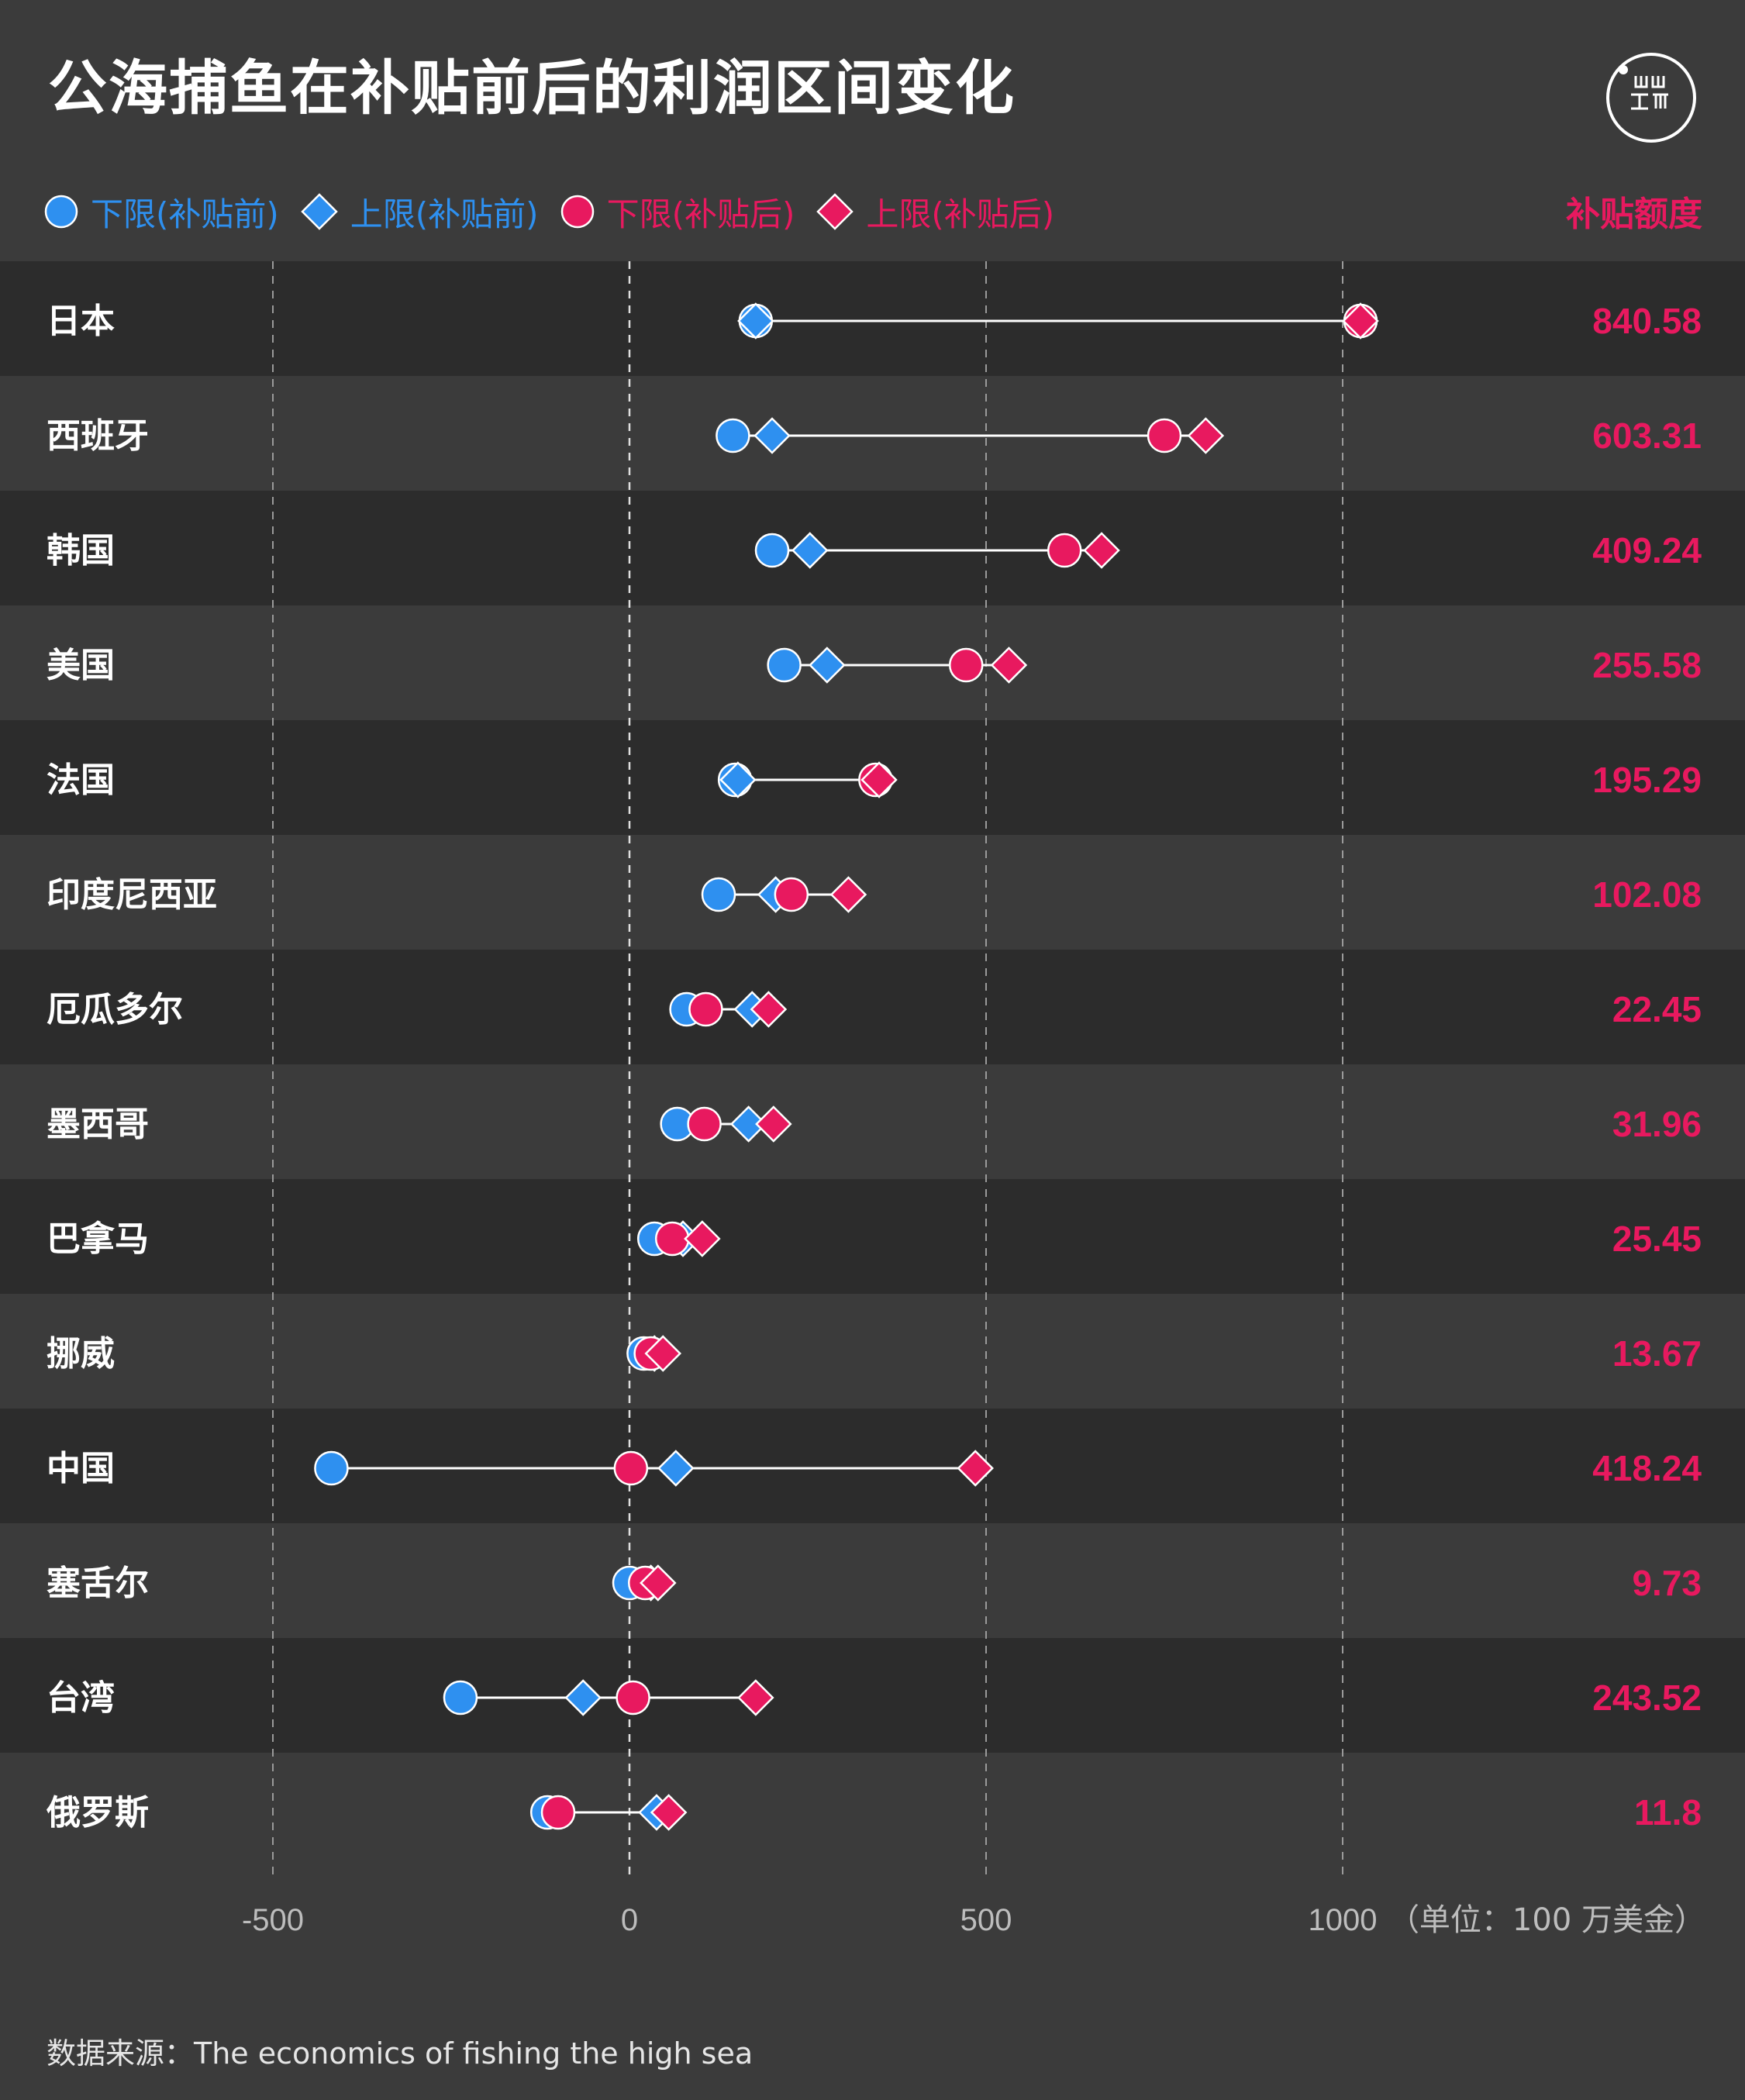 This screenshot has height=2100, width=1745. Describe the element at coordinates (81, 665) in the screenshot. I see `country-label: 美国` at that location.